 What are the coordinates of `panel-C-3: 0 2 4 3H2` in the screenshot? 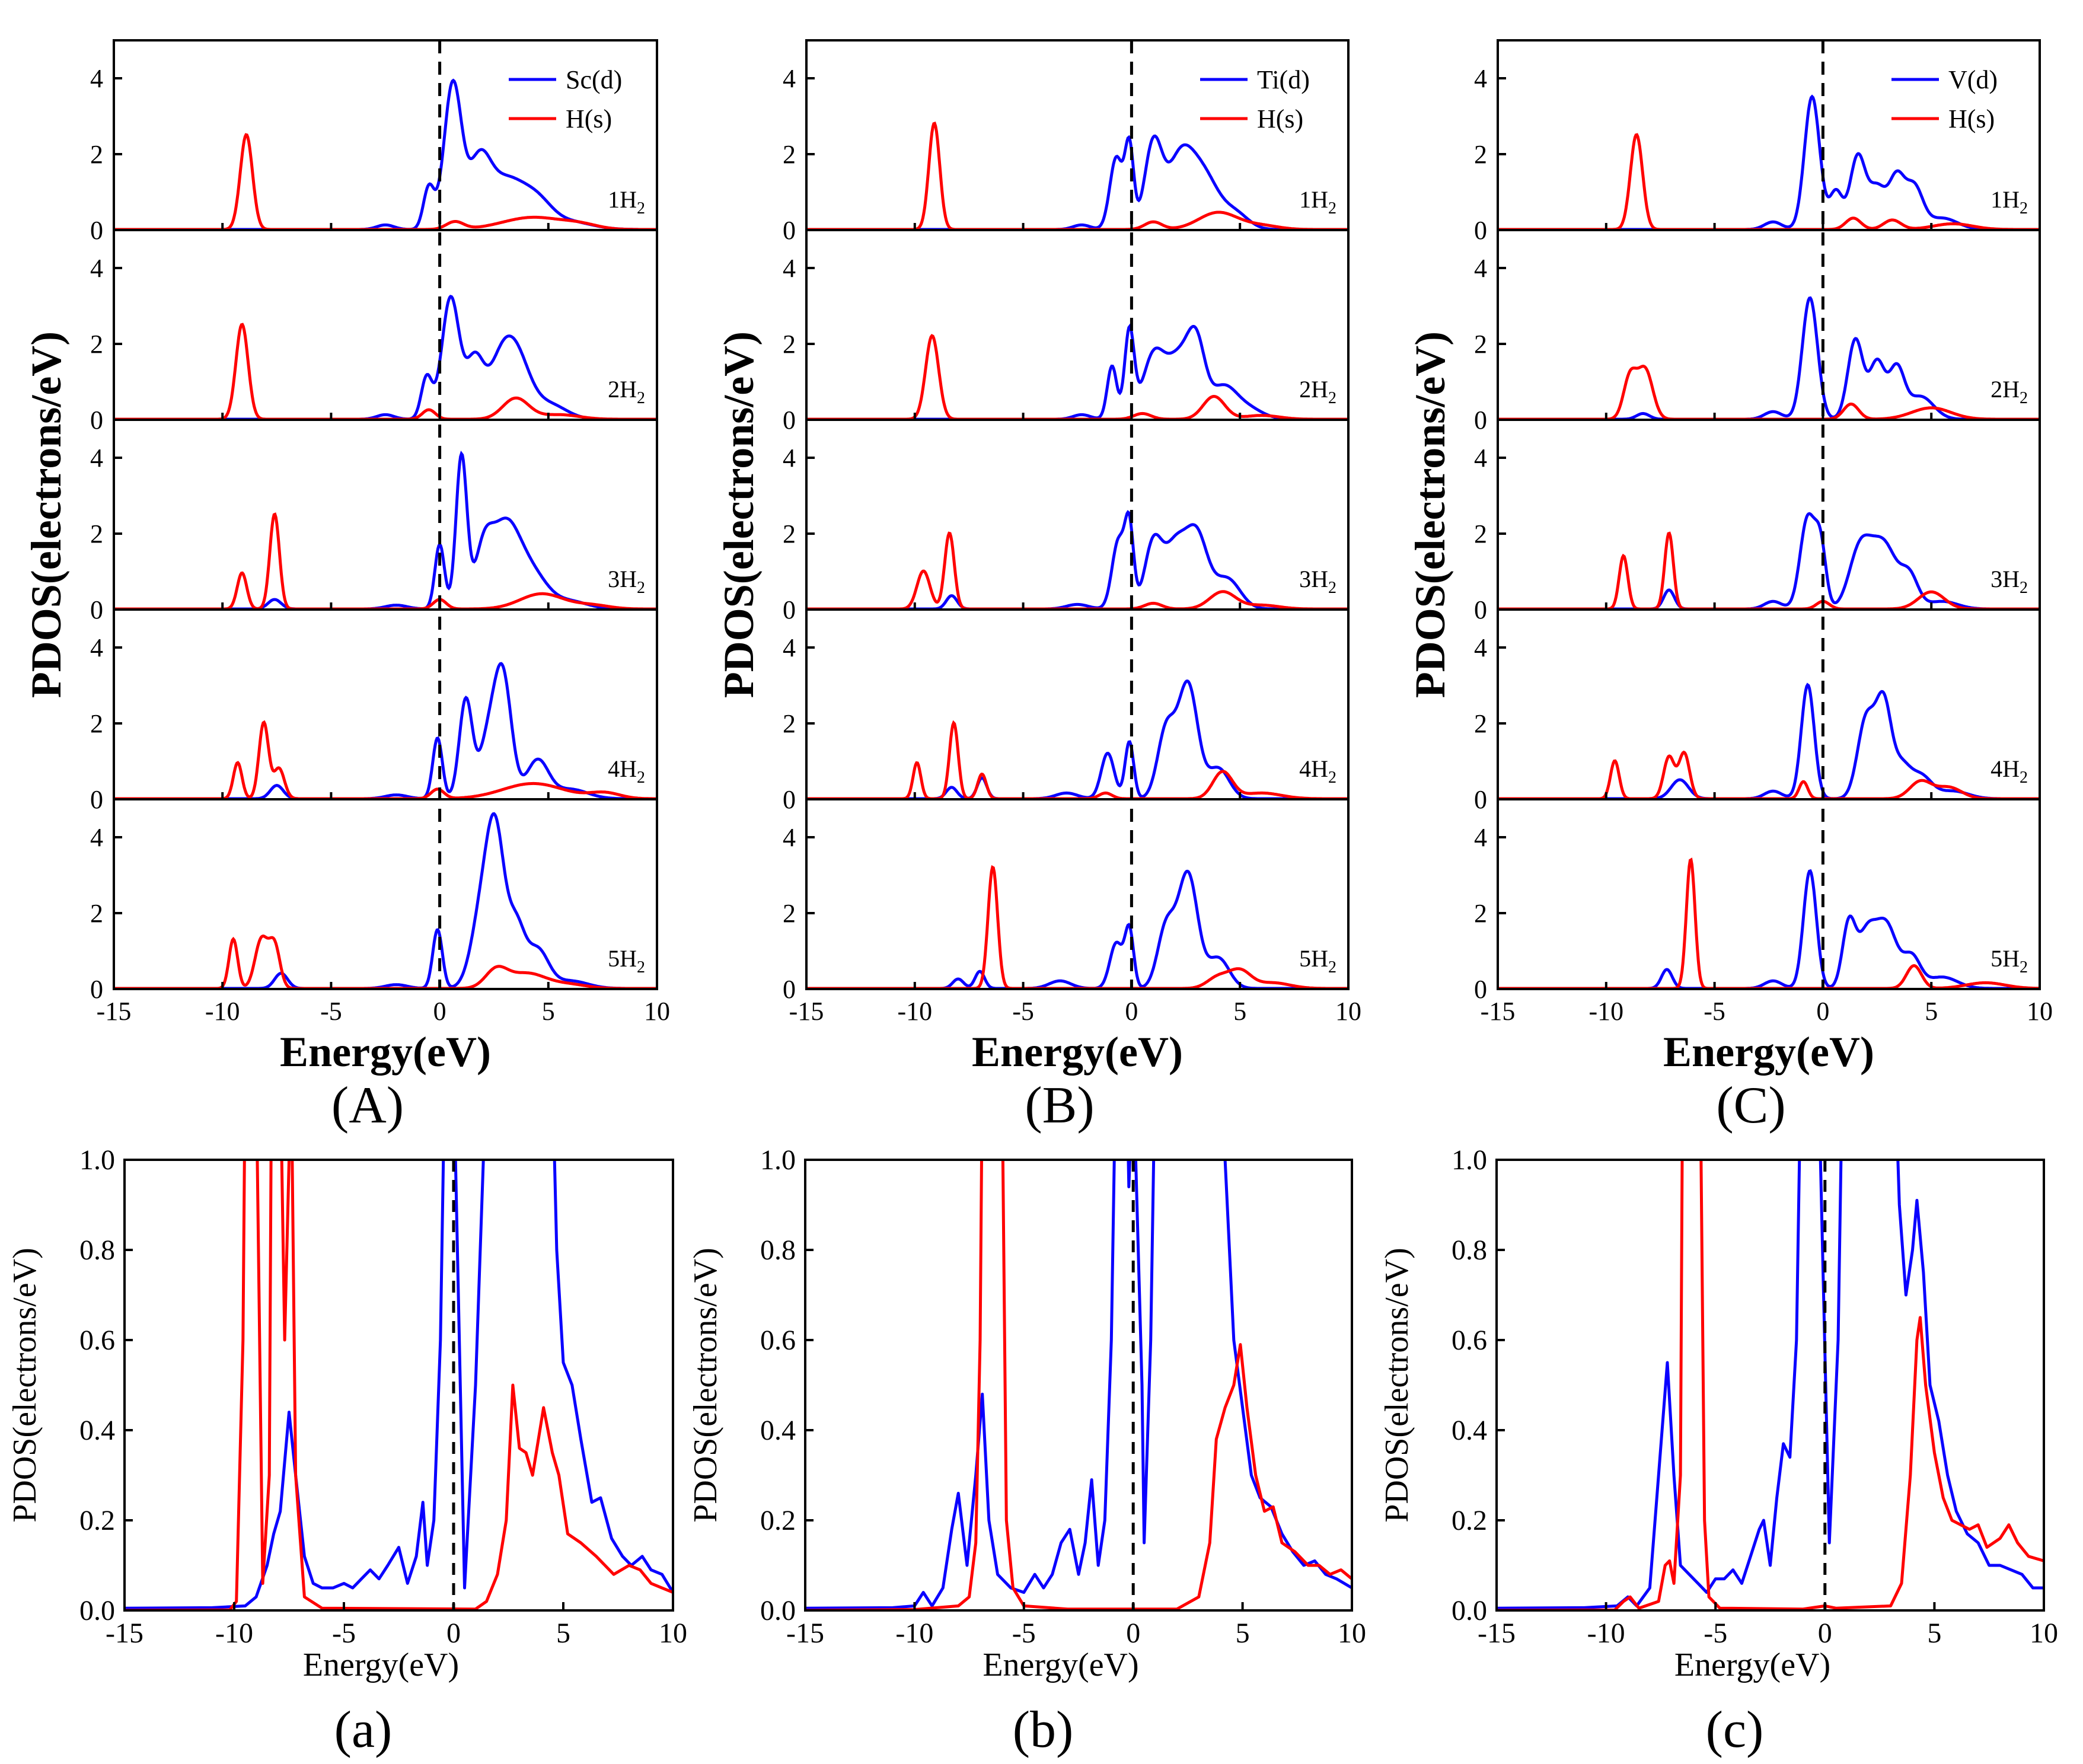 It's located at (1757, 521).